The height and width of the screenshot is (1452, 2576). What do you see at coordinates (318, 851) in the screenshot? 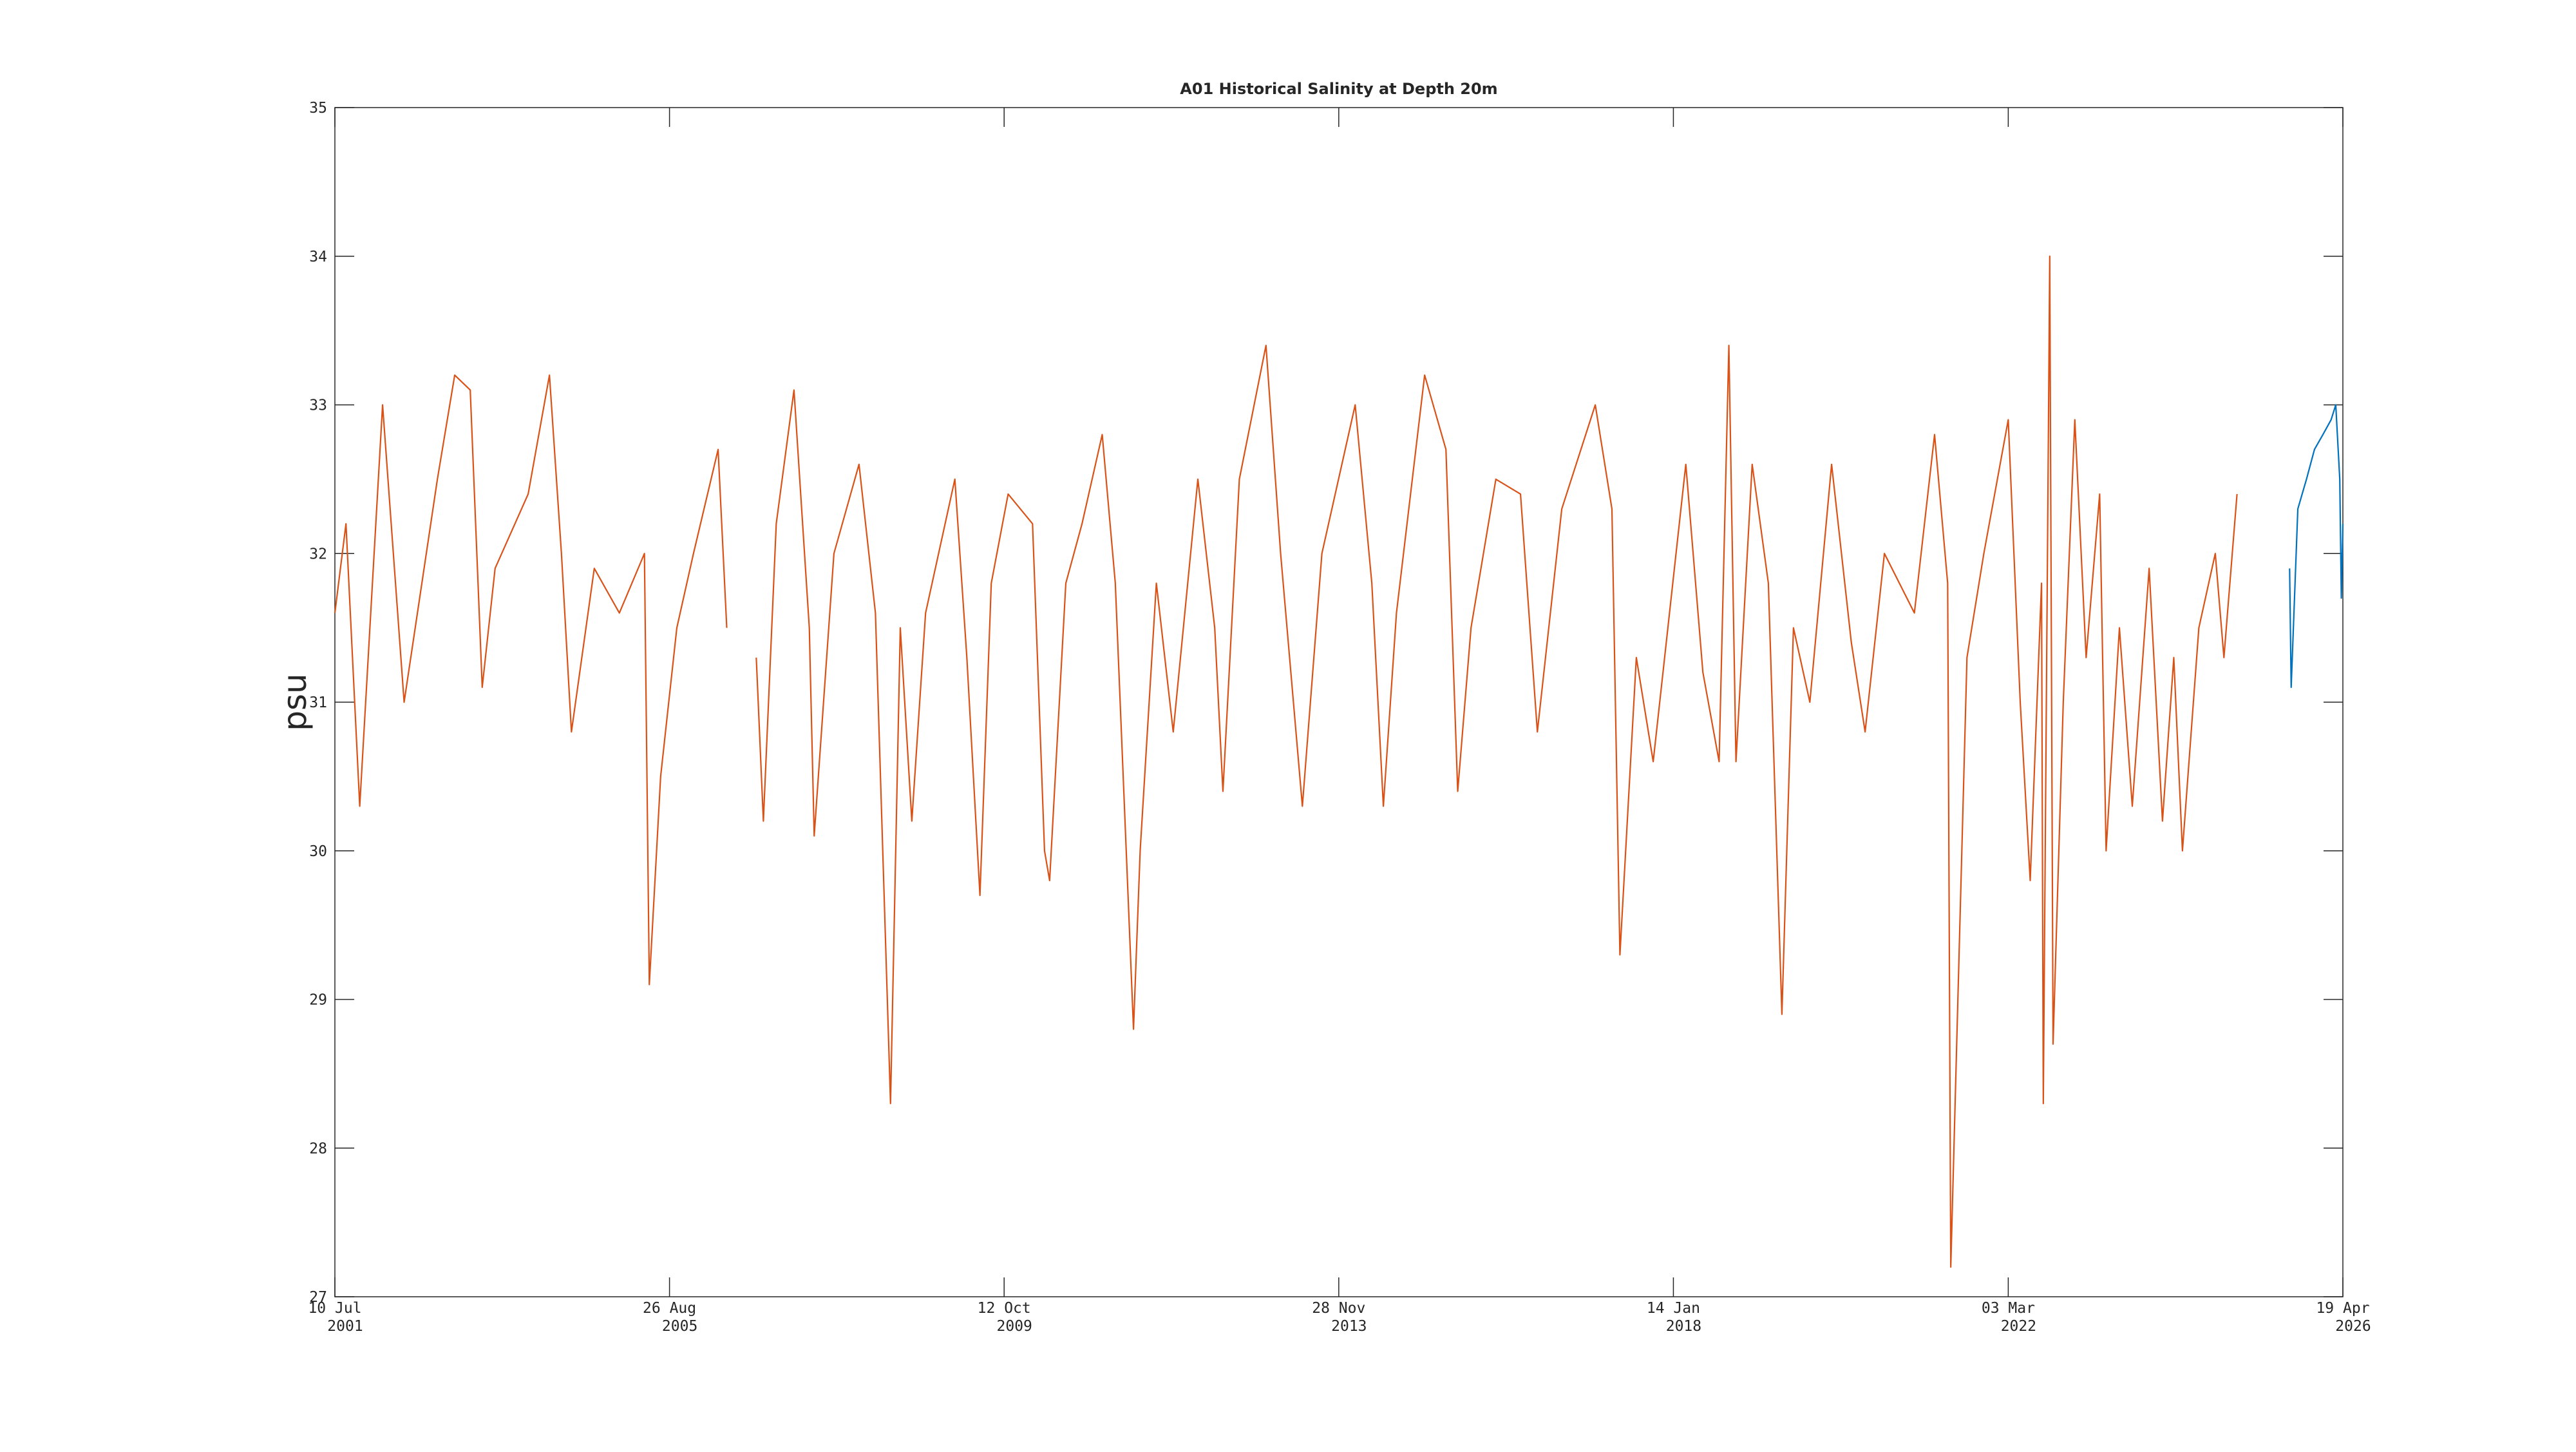
I see `y-tick-label: 30` at bounding box center [318, 851].